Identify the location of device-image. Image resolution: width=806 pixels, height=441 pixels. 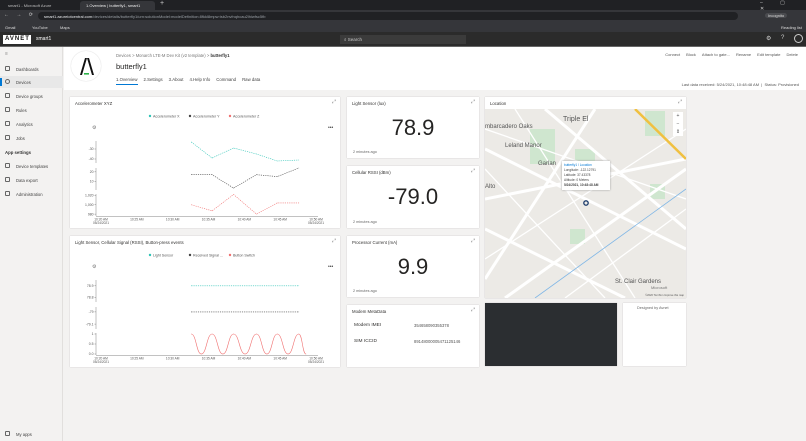
(86, 66).